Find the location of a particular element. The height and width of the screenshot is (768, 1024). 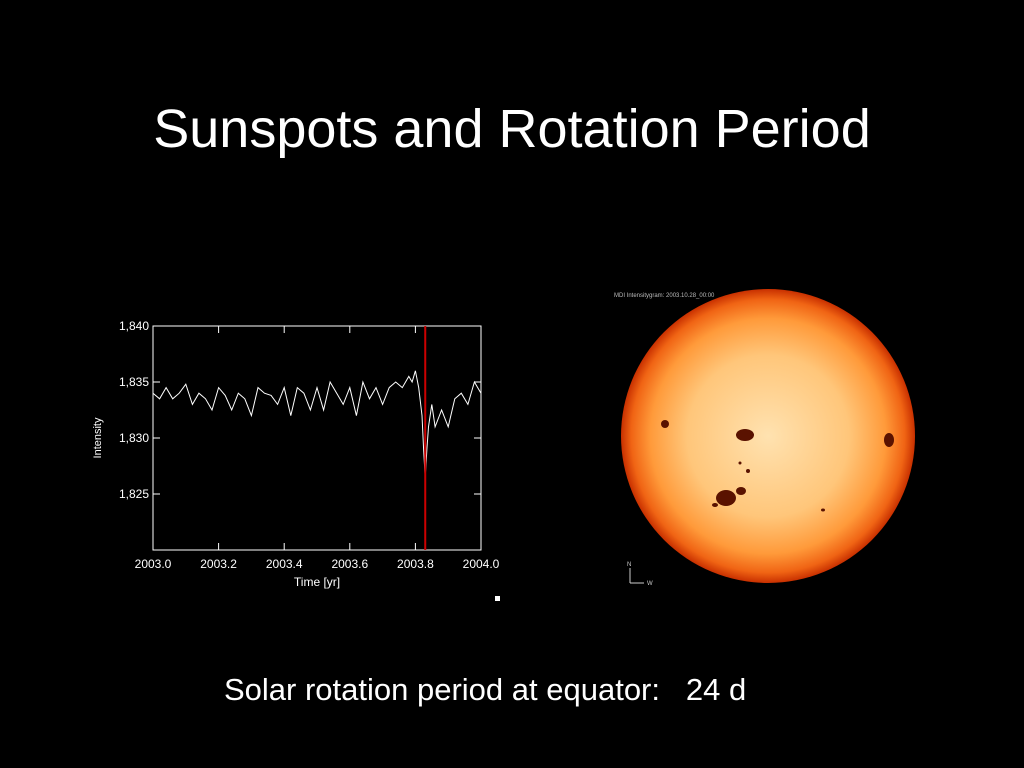

y-tick-label: 1,840 is located at coordinates (134, 326).